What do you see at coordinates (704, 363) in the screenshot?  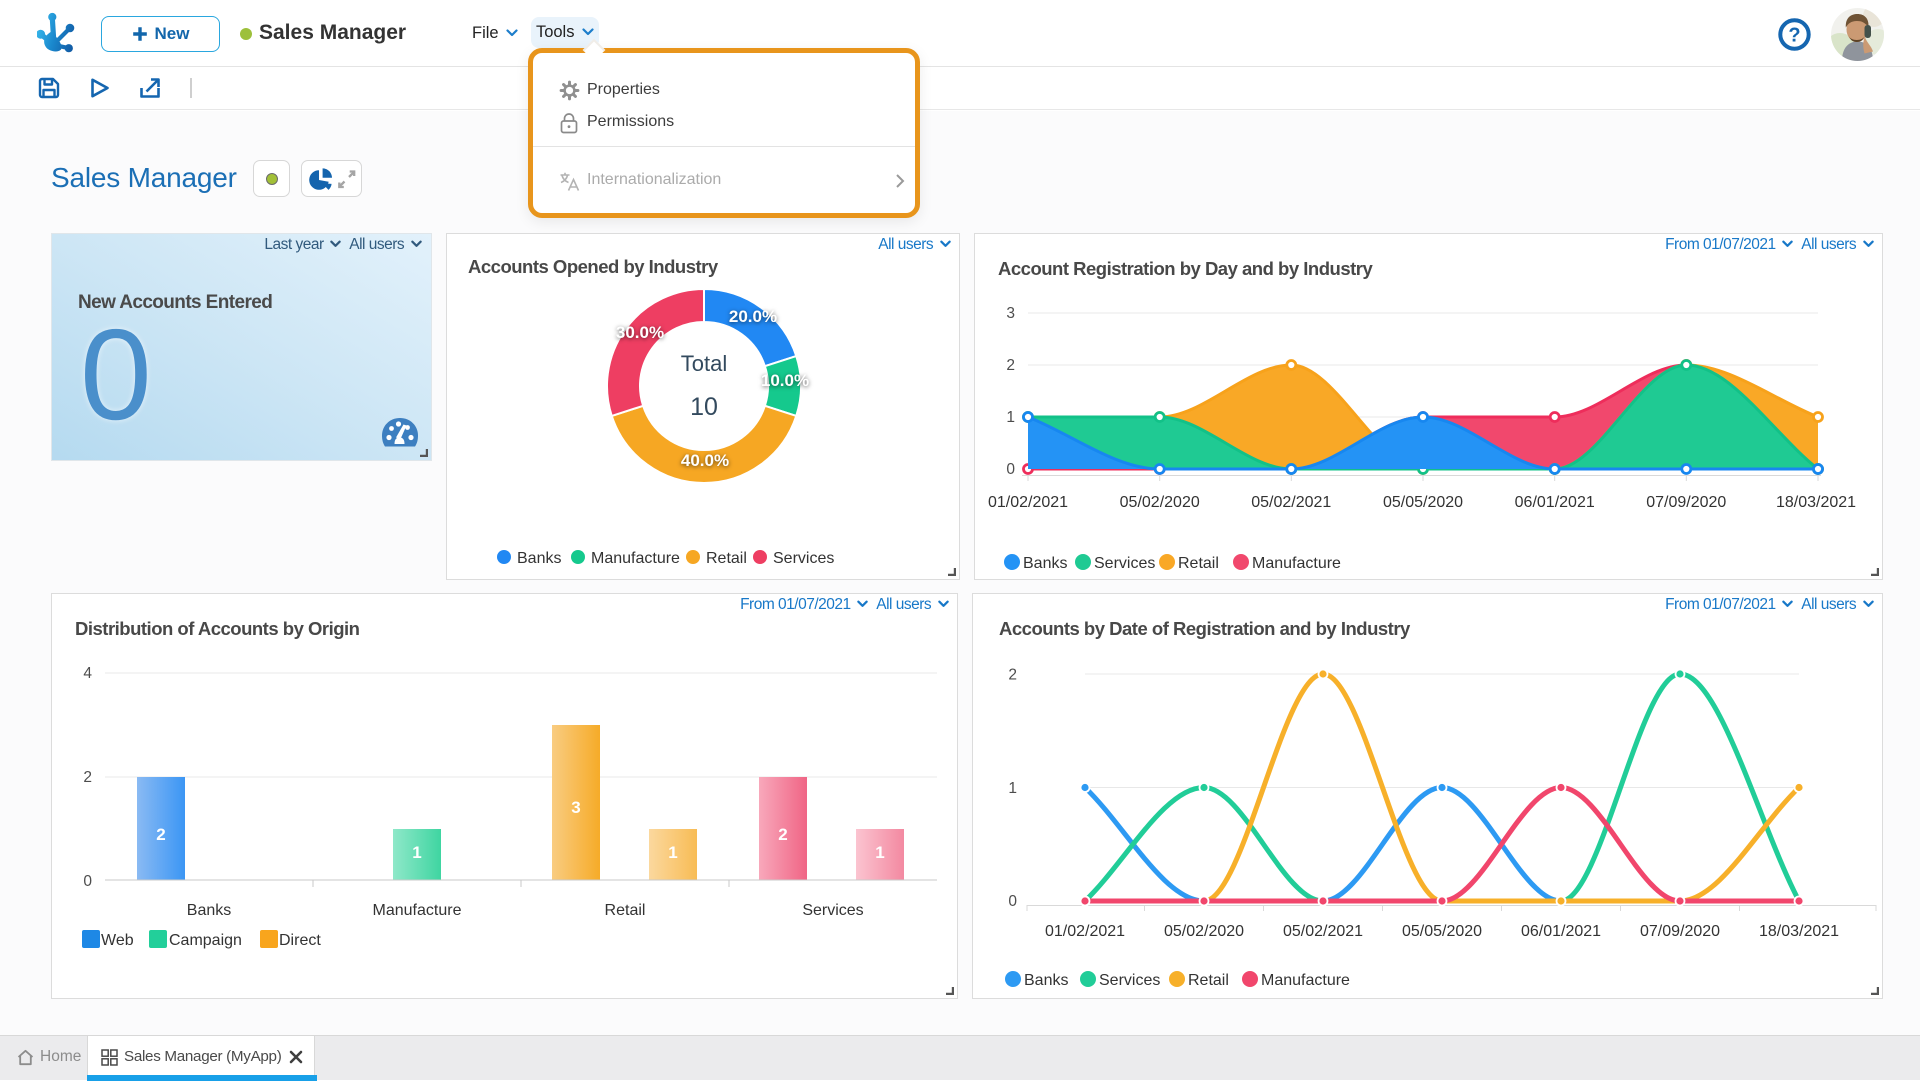 I see `svg-text: Total` at bounding box center [704, 363].